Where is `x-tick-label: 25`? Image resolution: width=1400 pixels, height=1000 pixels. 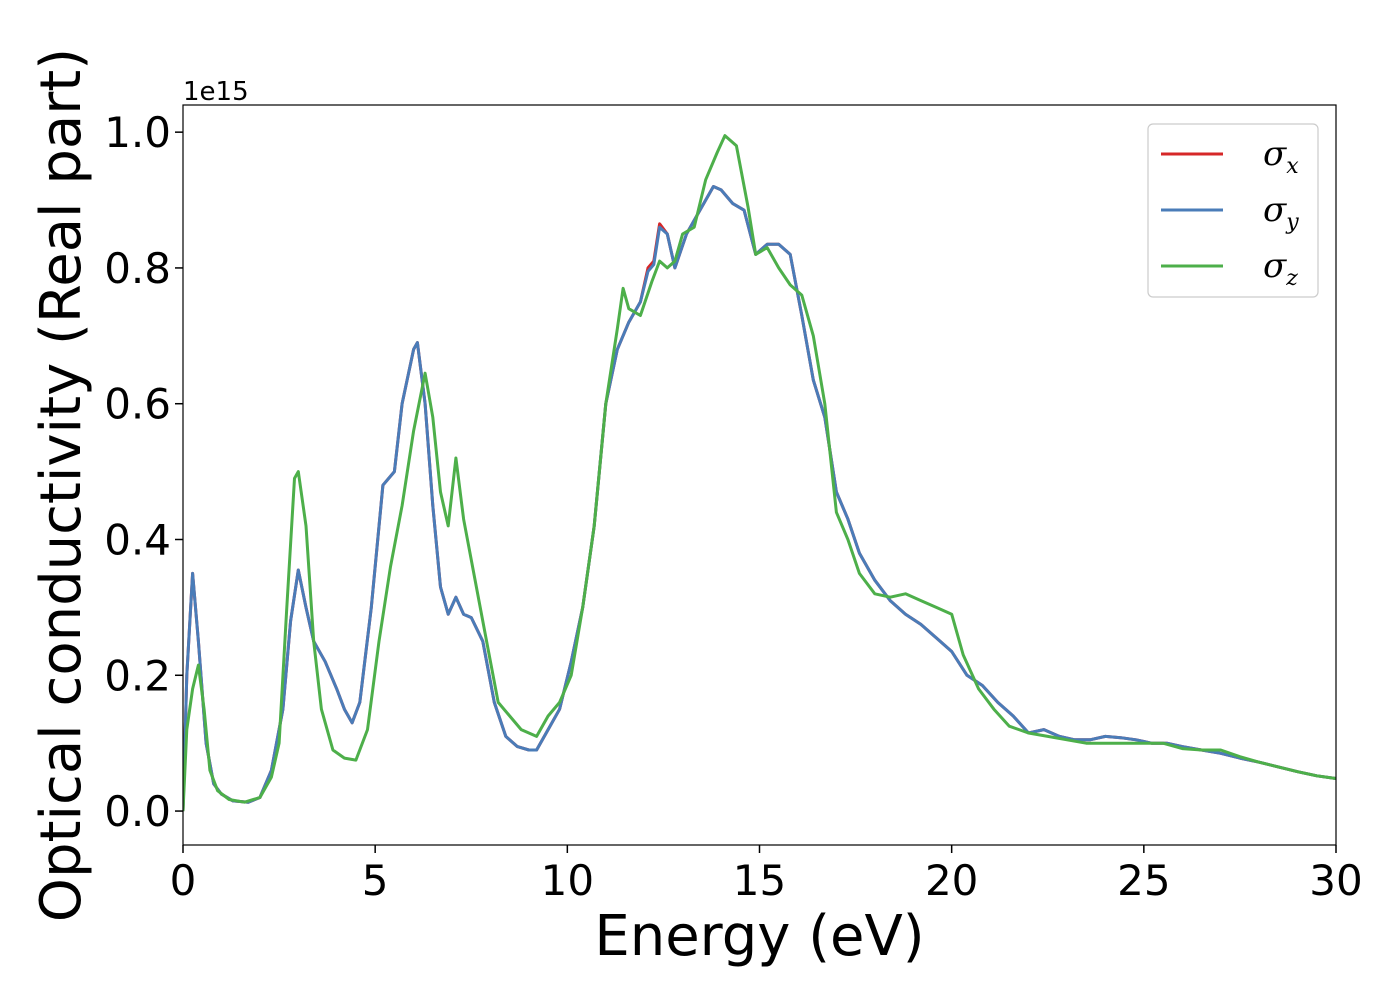 x-tick-label: 25 is located at coordinates (1143, 880).